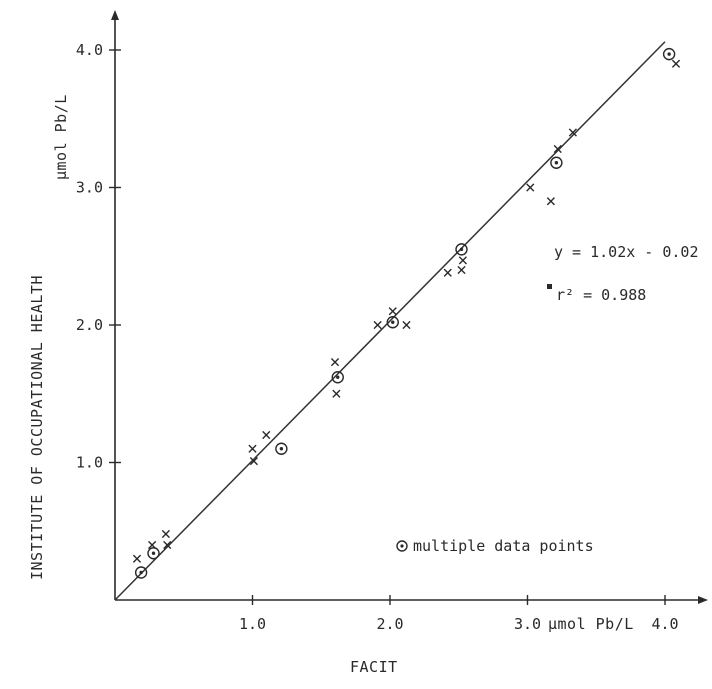 The width and height of the screenshot is (712, 689). Describe the element at coordinates (389, 624) in the screenshot. I see `x-tick-label: 2.0` at that location.